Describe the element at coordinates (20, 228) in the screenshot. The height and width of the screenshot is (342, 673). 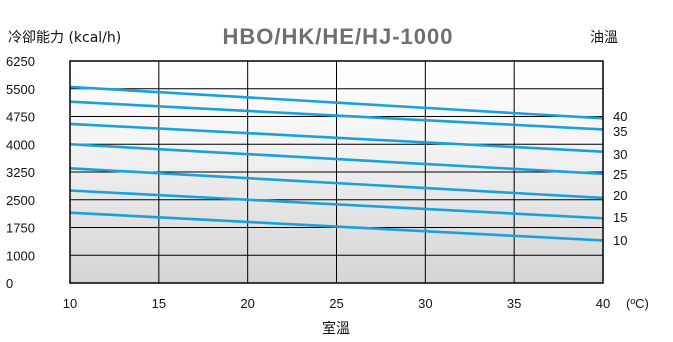
I see `y-tick-label: 1750` at that location.